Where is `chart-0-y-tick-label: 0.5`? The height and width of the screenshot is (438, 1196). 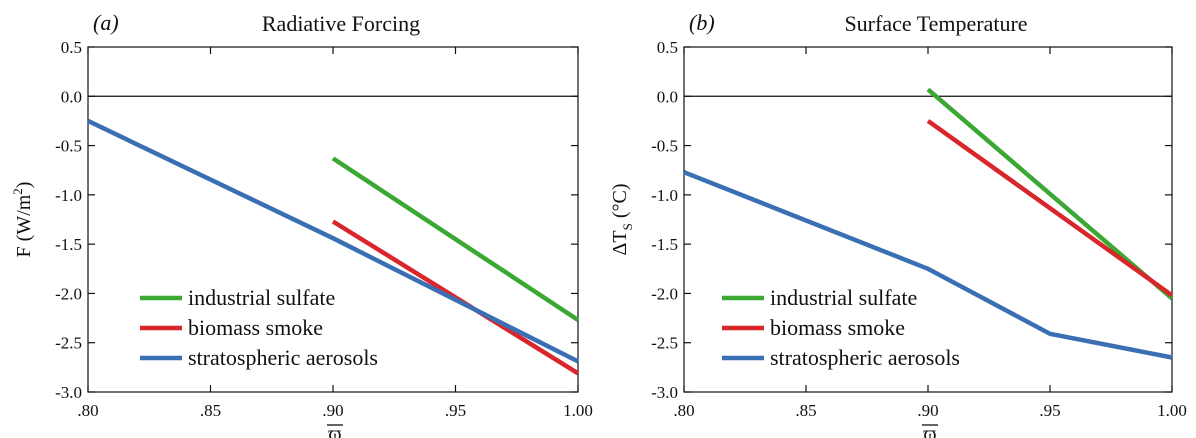
chart-0-y-tick-label: 0.5 is located at coordinates (71, 47).